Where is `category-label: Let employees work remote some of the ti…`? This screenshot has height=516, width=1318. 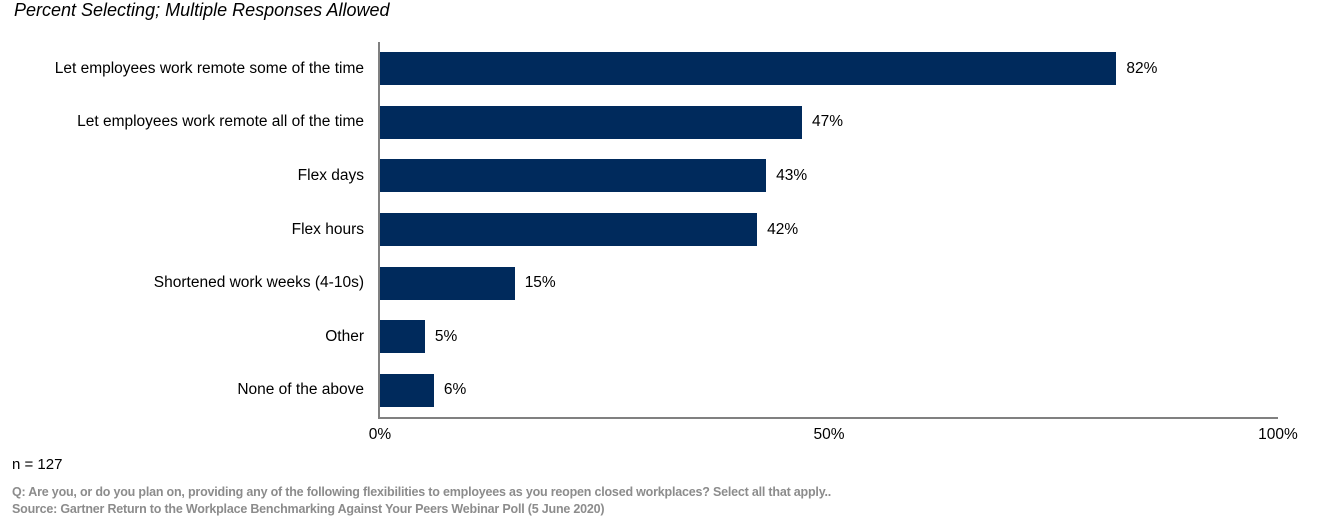 category-label: Let employees work remote some of the ti… is located at coordinates (209, 68).